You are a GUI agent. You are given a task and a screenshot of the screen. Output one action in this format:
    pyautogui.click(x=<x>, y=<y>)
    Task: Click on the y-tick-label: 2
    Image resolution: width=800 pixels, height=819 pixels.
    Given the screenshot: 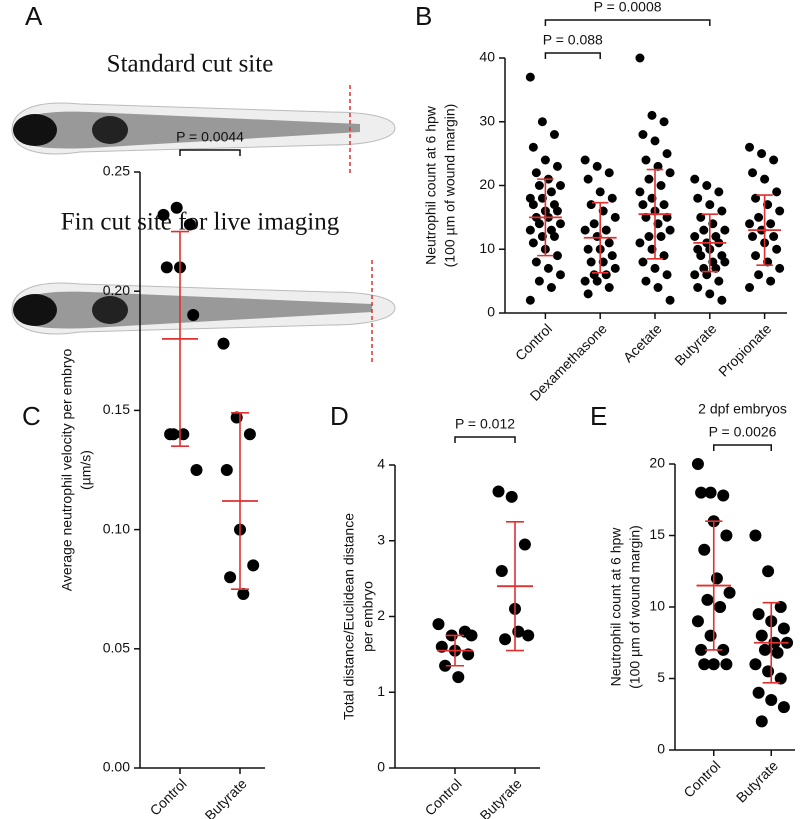 What is the action you would take?
    pyautogui.click(x=381, y=615)
    